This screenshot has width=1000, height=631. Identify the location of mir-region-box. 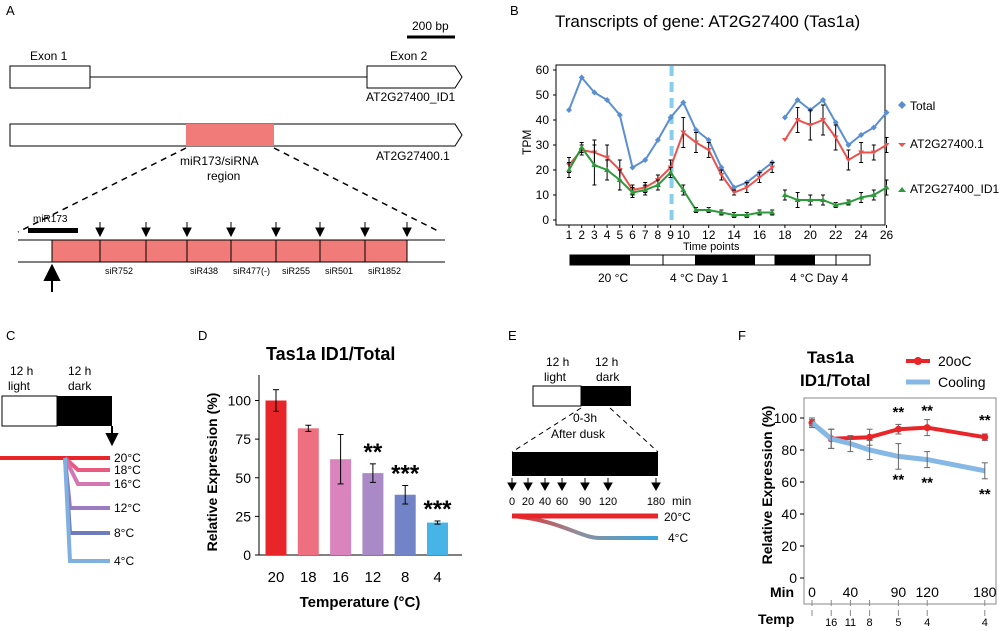
(230, 135).